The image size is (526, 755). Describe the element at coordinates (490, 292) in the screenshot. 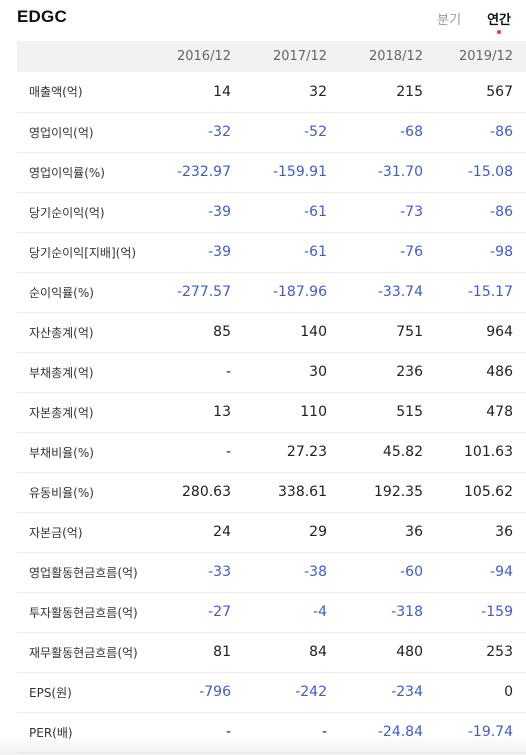

I see `value-cell: -15.17` at that location.